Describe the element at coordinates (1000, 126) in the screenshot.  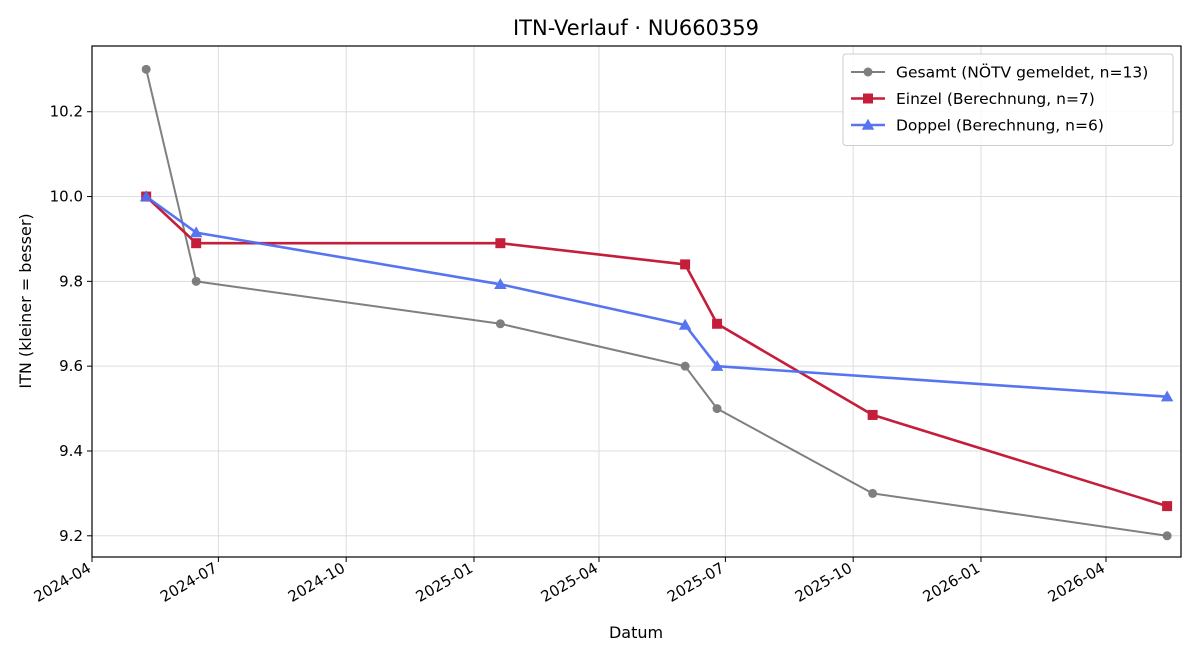
I see `legend-label: Doppel (Berechnung, n=6)` at that location.